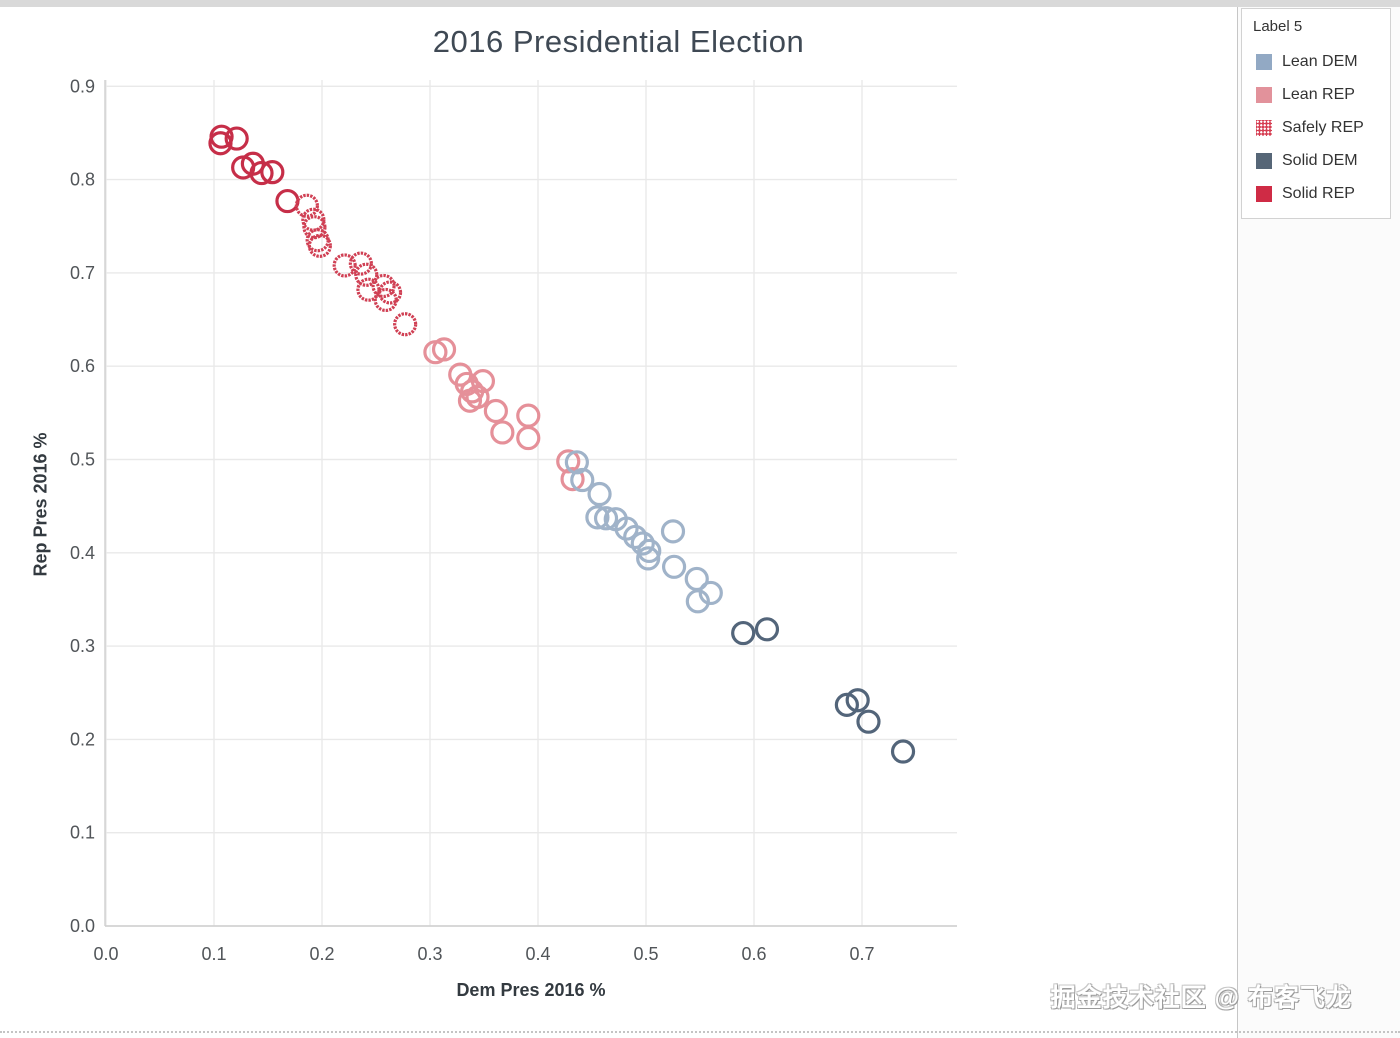 This screenshot has width=1400, height=1038. I want to click on x-tick-label: 0.6, so click(753, 954).